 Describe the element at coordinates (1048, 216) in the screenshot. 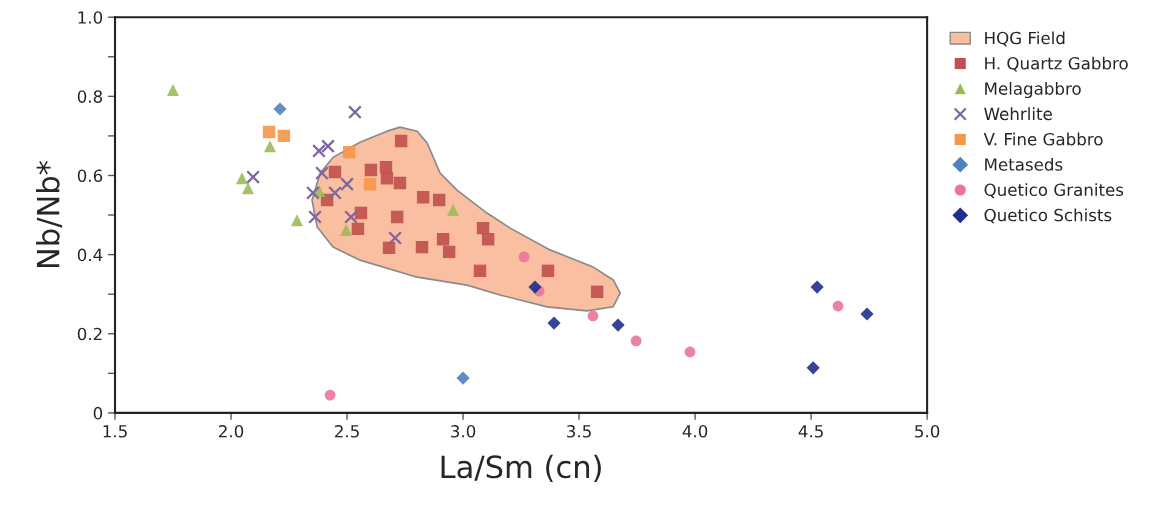

I see `legend-label: Quetico Schists` at that location.